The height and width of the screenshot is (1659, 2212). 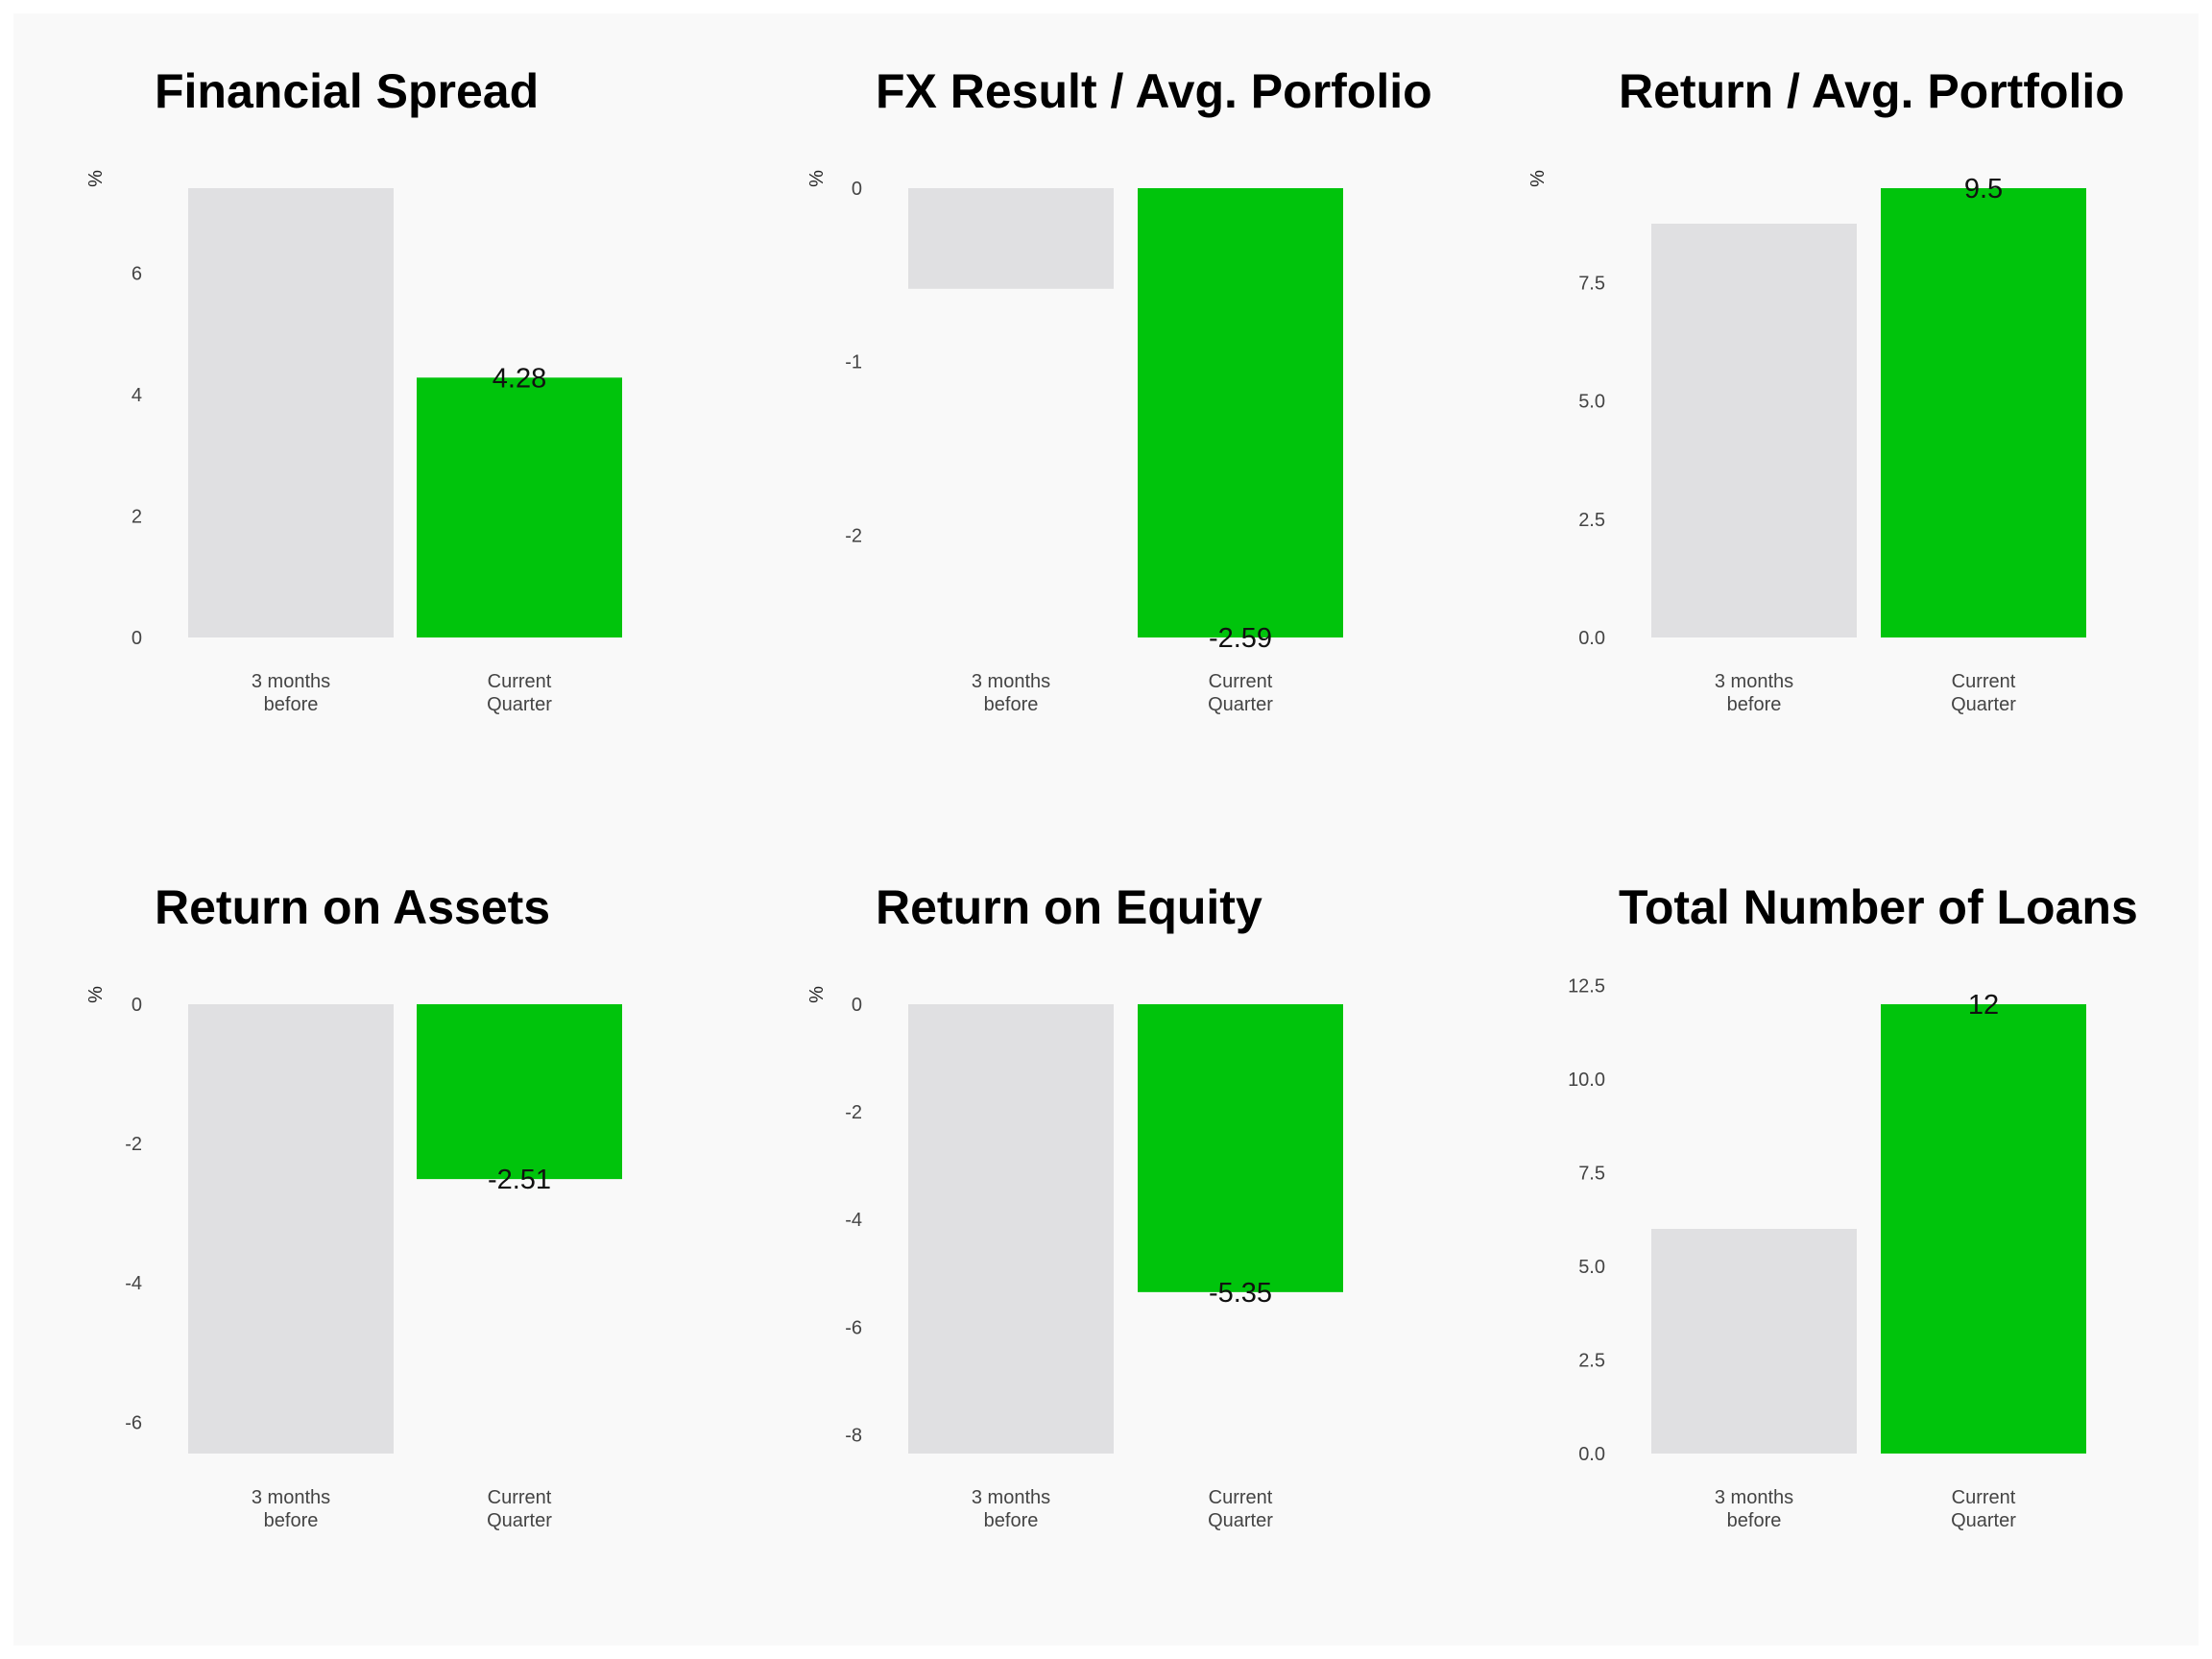 I want to click on y-tick-label: 2, so click(x=137, y=517).